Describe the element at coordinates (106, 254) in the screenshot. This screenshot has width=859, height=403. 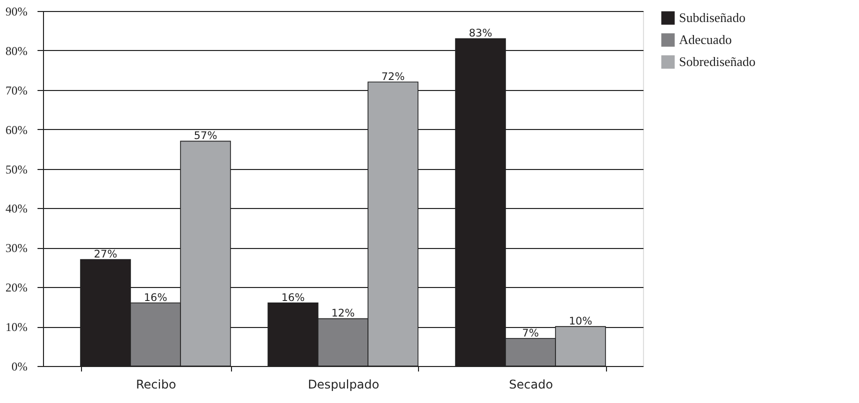
I see `data-label: 27%` at that location.